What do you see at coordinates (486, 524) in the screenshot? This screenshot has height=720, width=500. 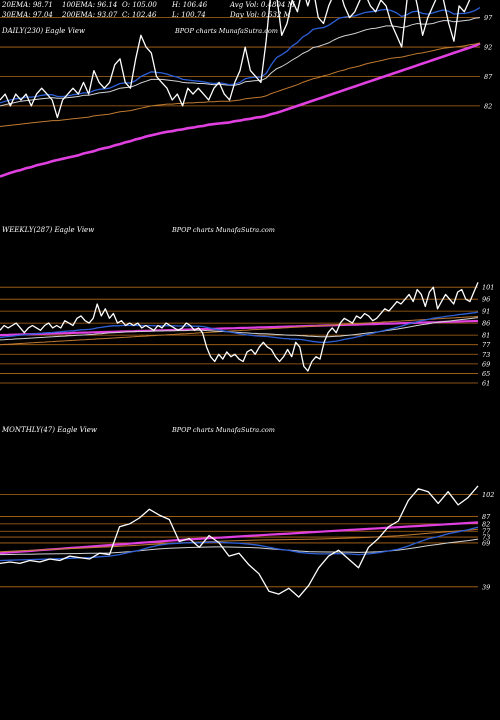 I see `y-tick-label-2-2: 82` at bounding box center [486, 524].